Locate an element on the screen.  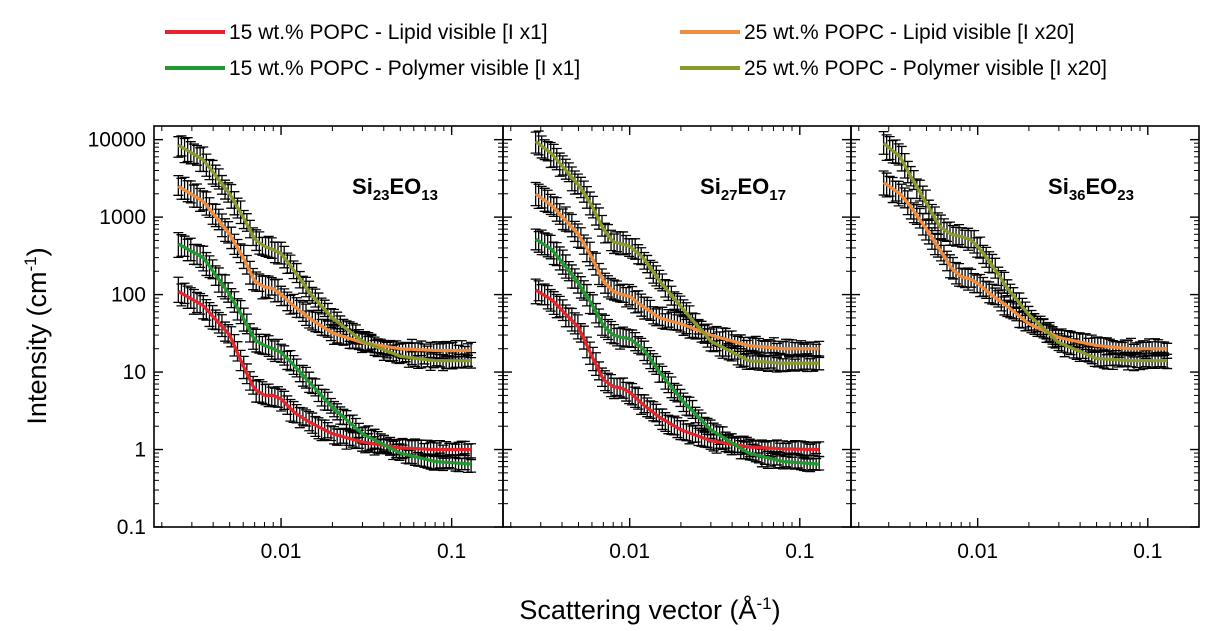
panel-2-label: Si27EO17 is located at coordinates (743, 189).